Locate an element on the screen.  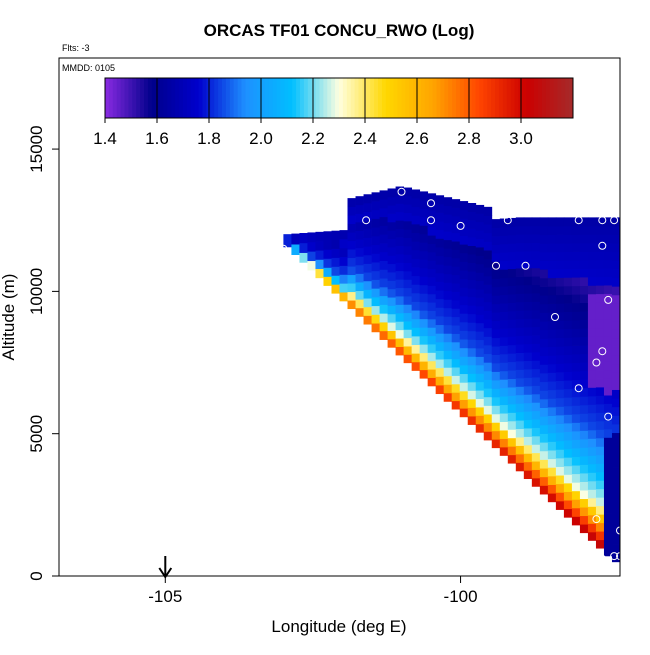
colorbar-tick-label: 3.0 is located at coordinates (521, 138).